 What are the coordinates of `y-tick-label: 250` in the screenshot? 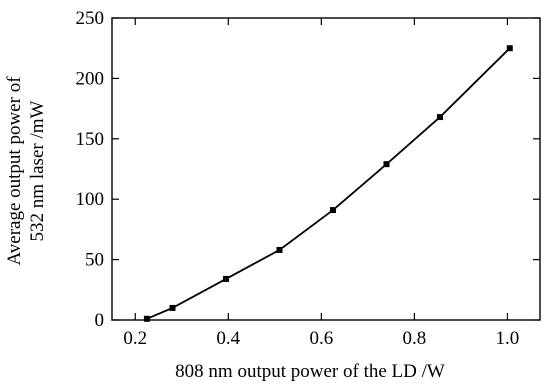 It's located at (90, 18).